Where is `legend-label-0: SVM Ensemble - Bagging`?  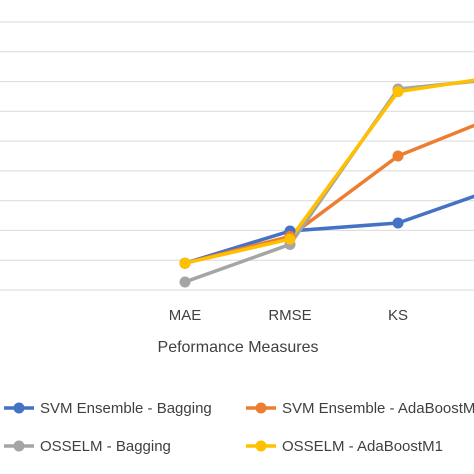 legend-label-0: SVM Ensemble - Bagging is located at coordinates (126, 408).